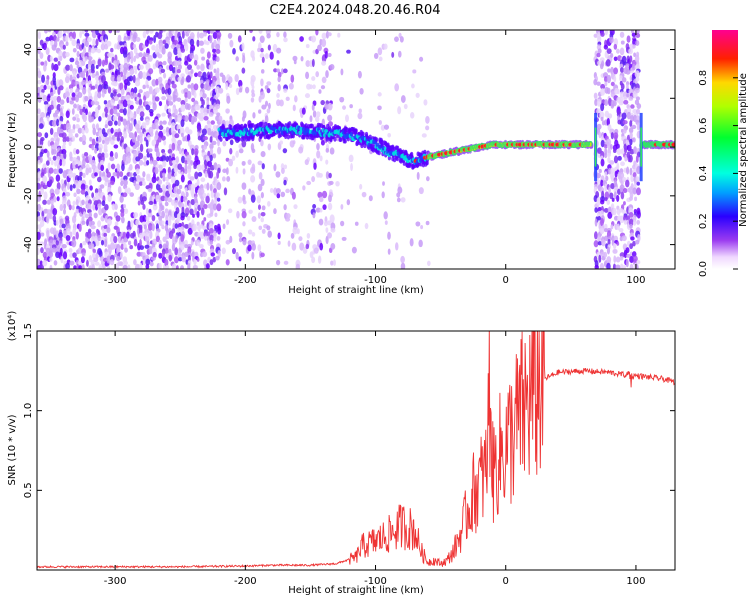 This screenshot has width=750, height=600. I want to click on spectrogram-y-tick-label: 20, so click(28, 98).